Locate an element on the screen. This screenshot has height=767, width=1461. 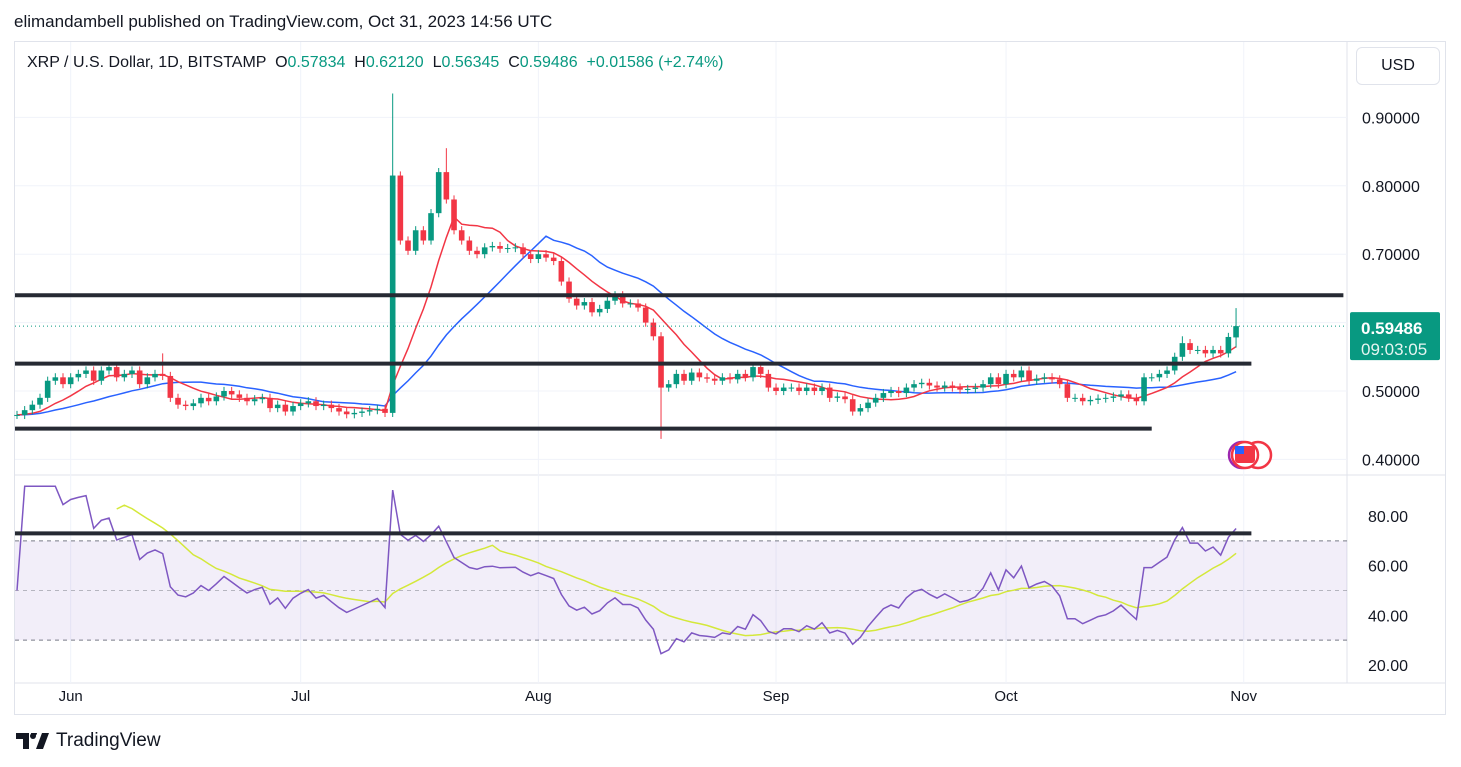
tradingview-logo: TradingView is located at coordinates (88, 741).